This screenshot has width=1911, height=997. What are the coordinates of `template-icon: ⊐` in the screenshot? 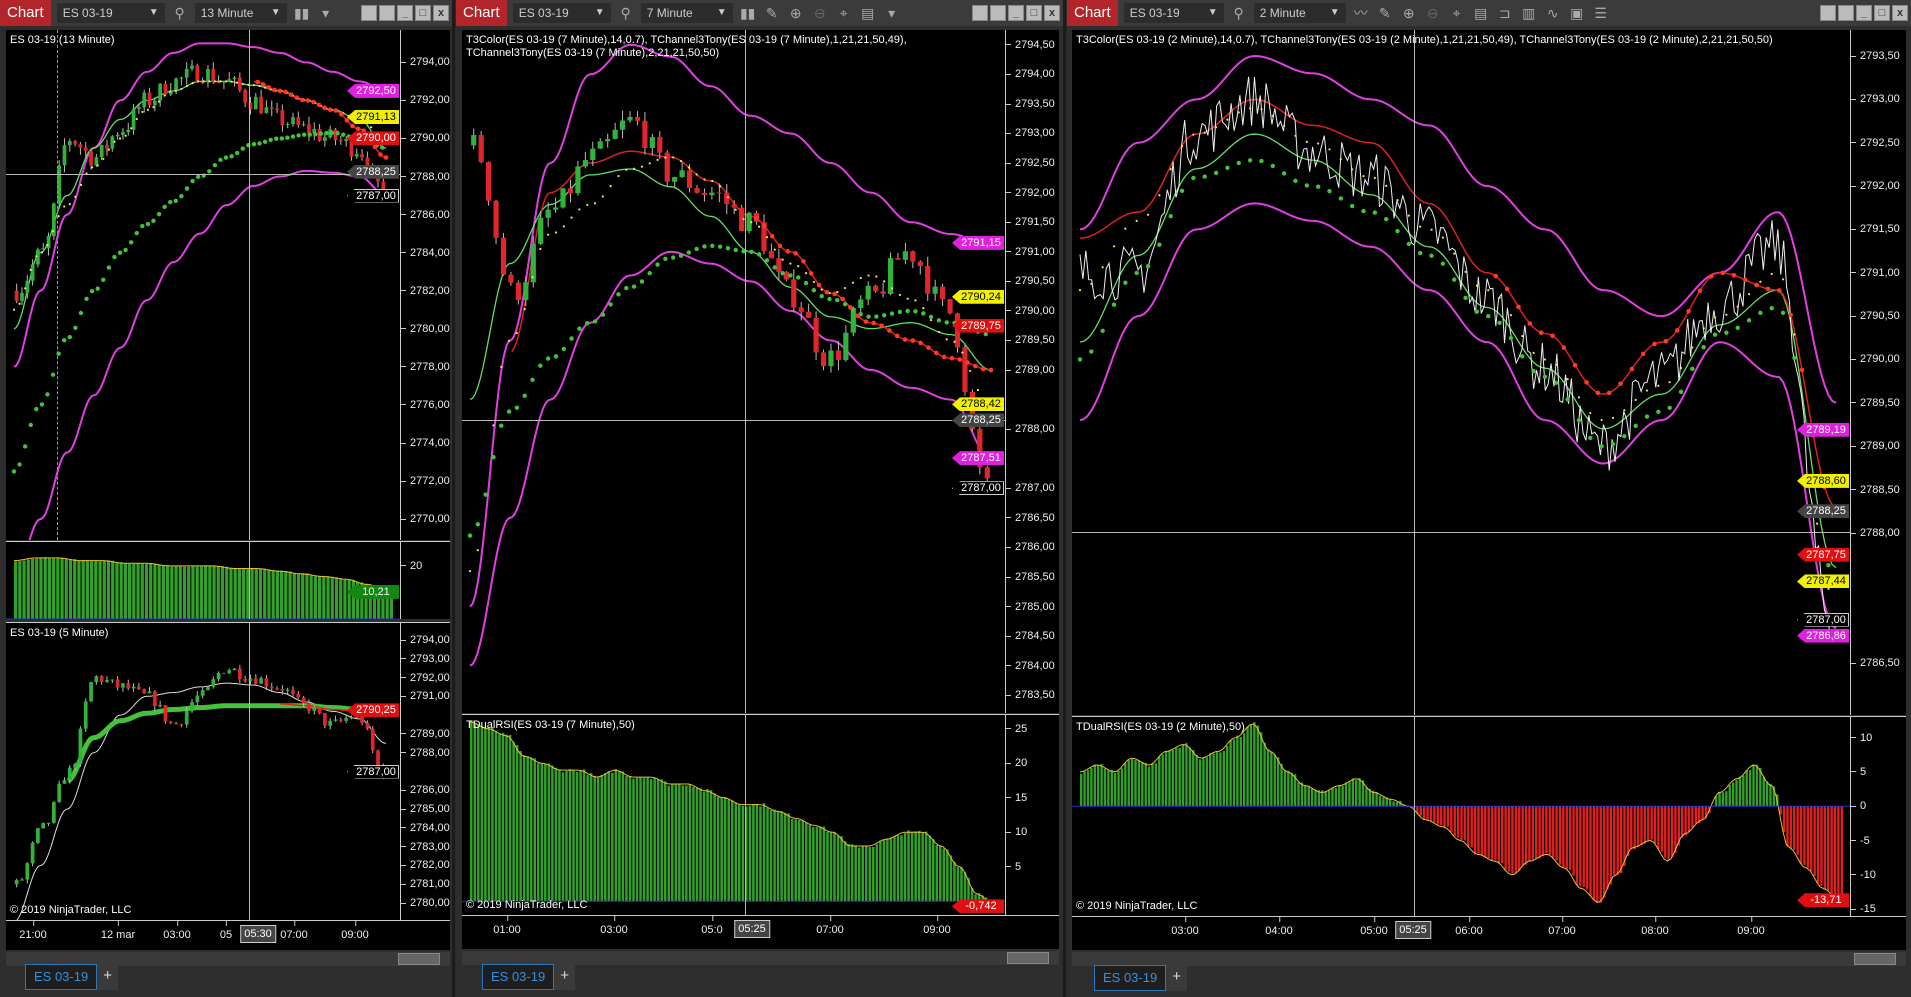 It's located at (1504, 12).